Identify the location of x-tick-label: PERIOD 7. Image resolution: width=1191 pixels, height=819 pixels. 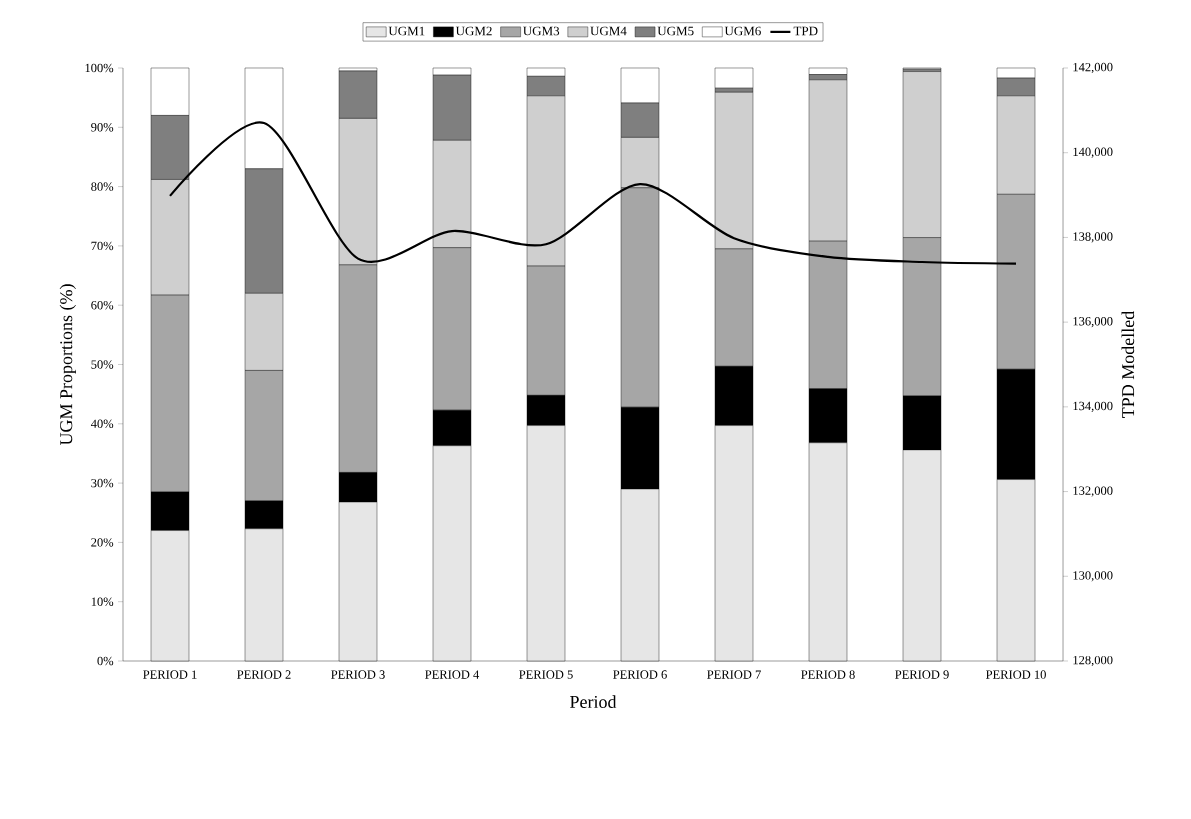
(734, 674).